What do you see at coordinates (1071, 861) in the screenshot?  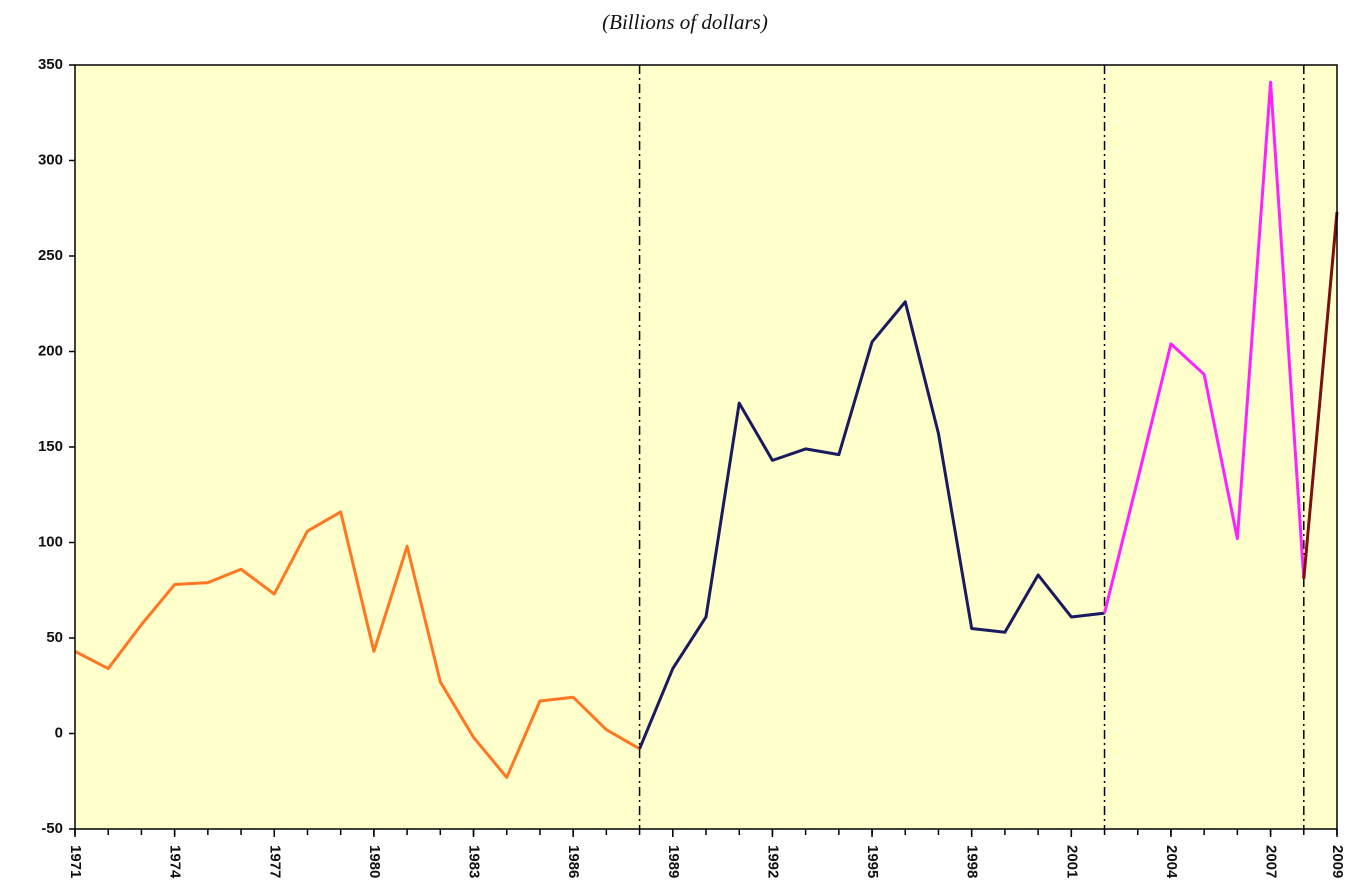 I see `x-tick-label: 2001` at bounding box center [1071, 861].